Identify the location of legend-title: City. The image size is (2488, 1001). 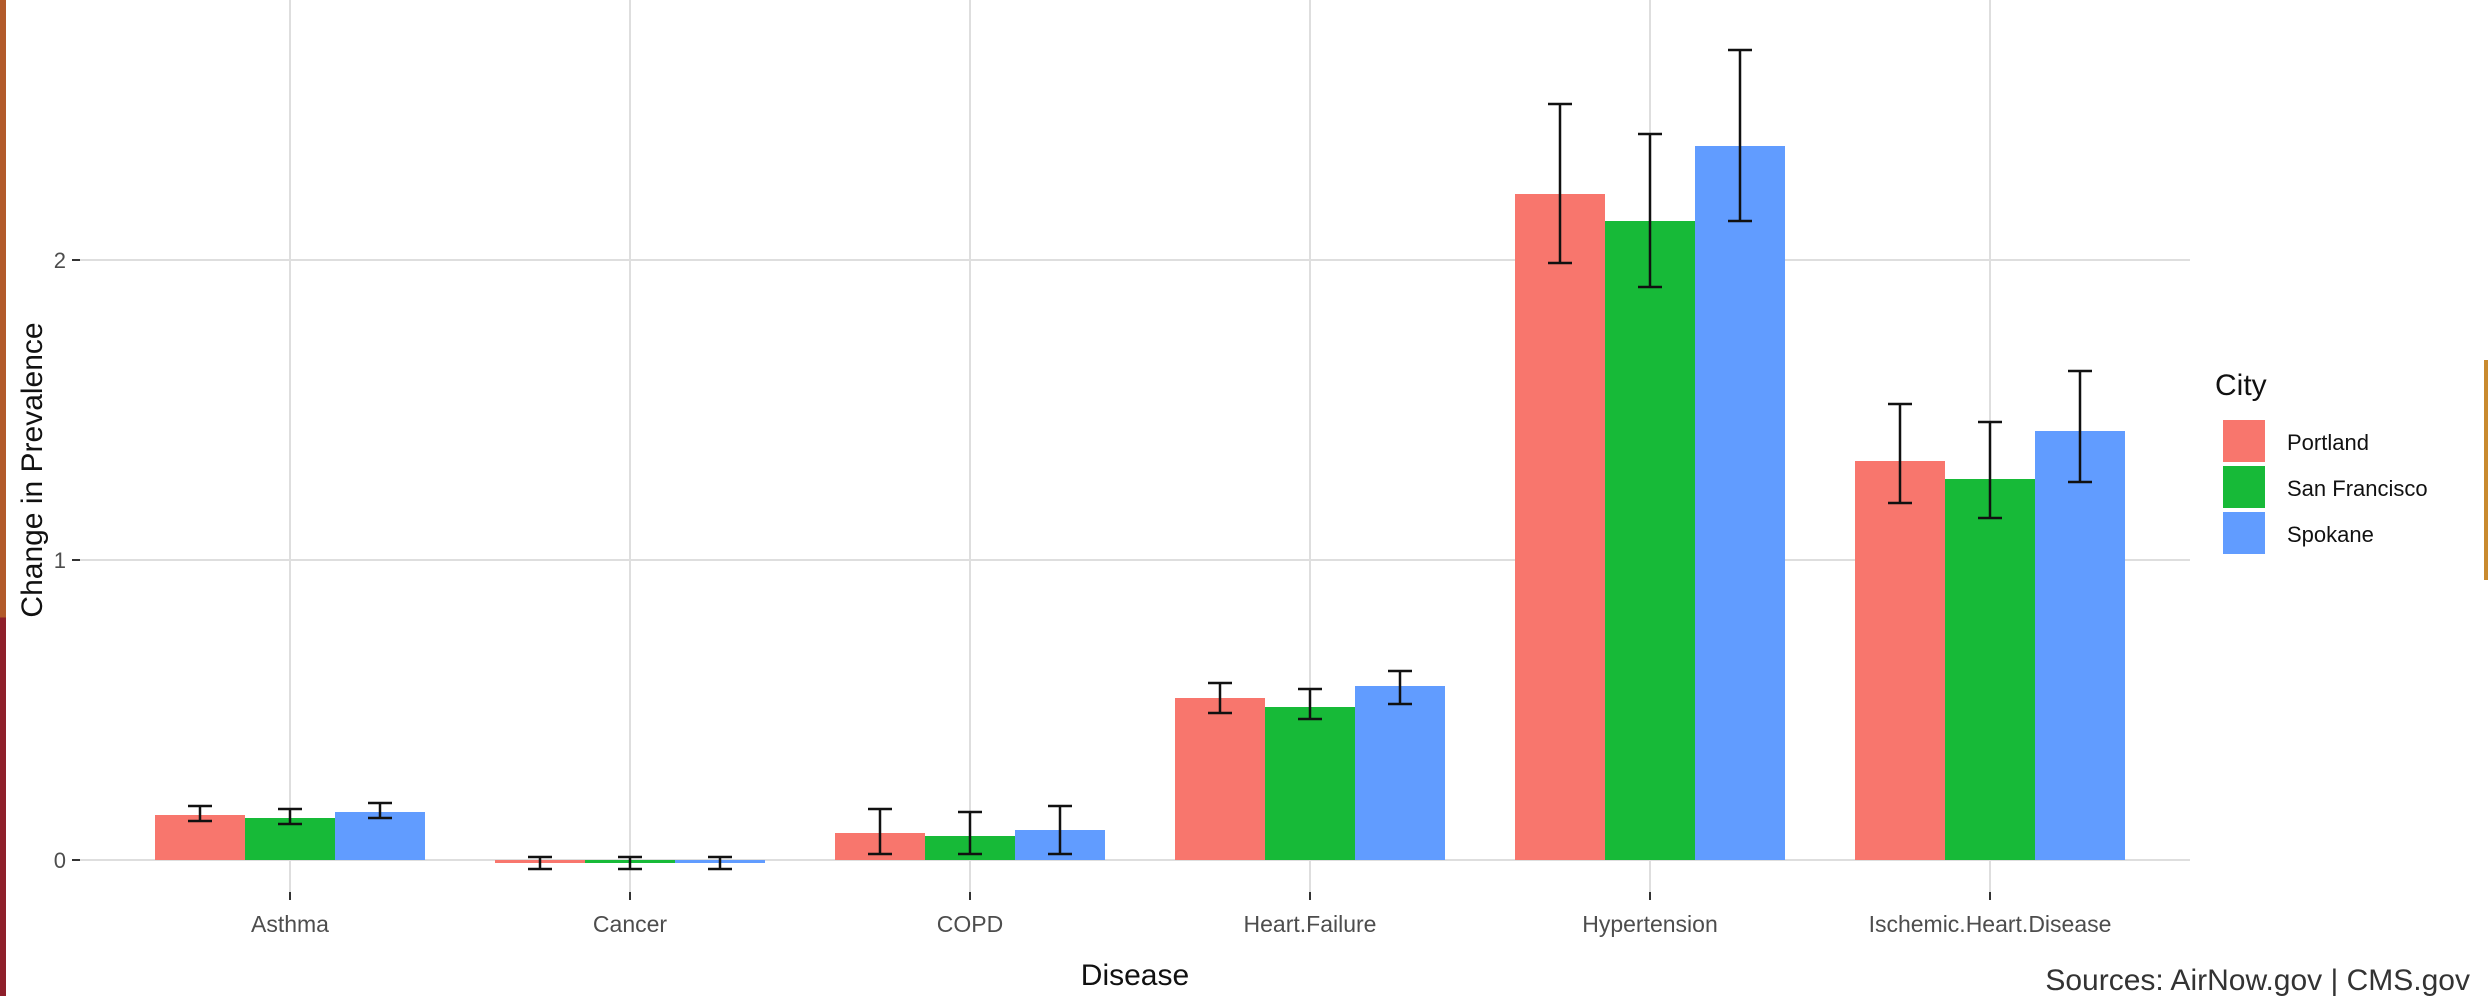
(2241, 385).